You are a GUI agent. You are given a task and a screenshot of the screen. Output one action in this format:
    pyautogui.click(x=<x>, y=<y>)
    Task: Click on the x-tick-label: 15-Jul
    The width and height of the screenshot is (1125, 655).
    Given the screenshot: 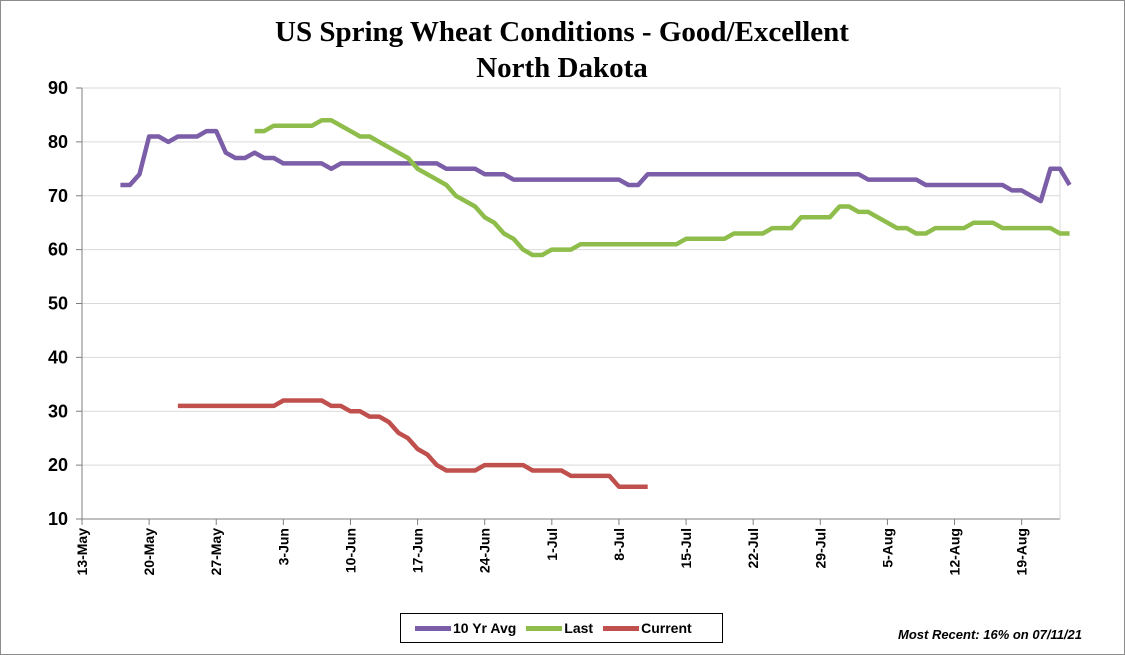 What is the action you would take?
    pyautogui.click(x=686, y=548)
    